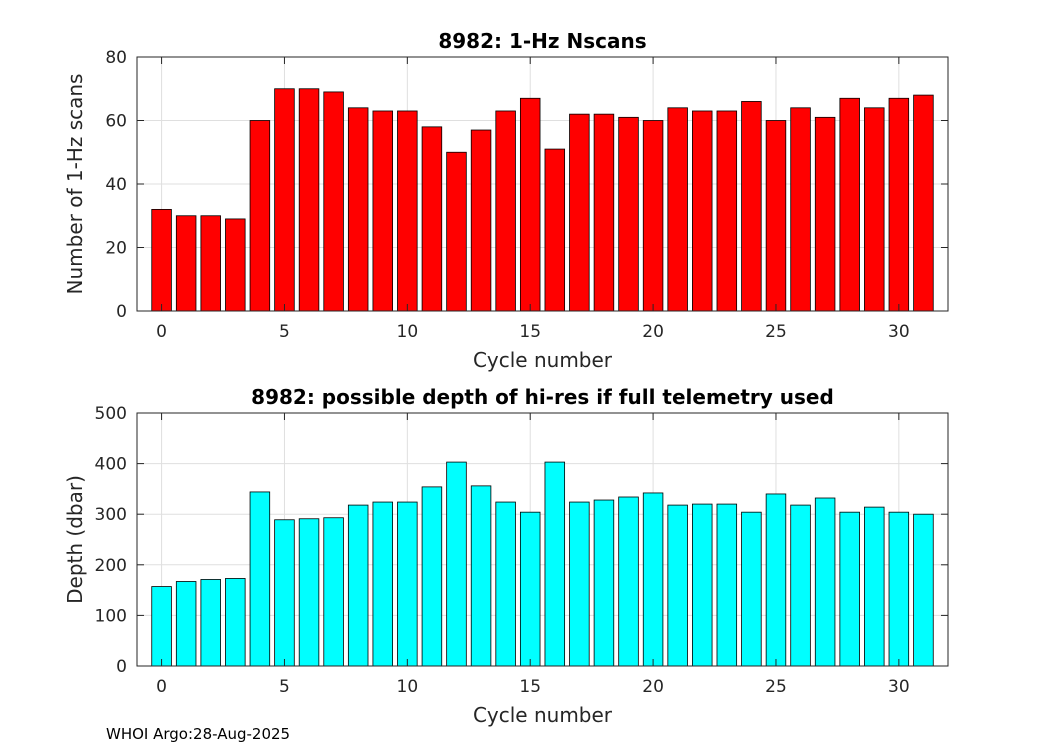 The height and width of the screenshot is (750, 1050). What do you see at coordinates (75, 184) in the screenshot?
I see `y-axis-label: Number of 1-Hz scans` at bounding box center [75, 184].